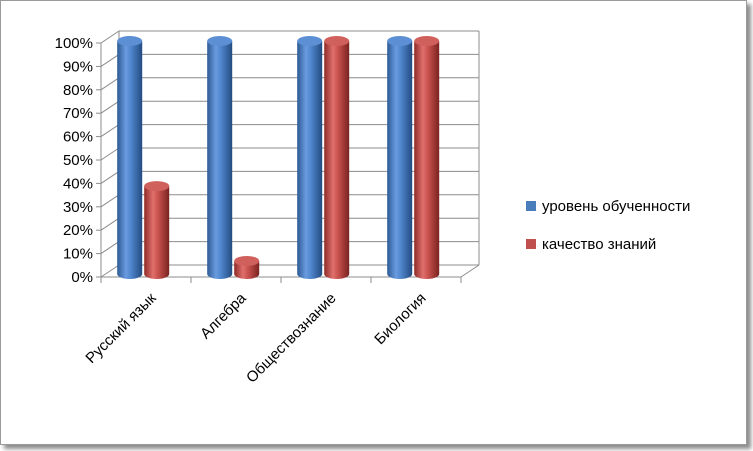  Describe the element at coordinates (78, 160) in the screenshot. I see `y-tick-label: 50%` at that location.